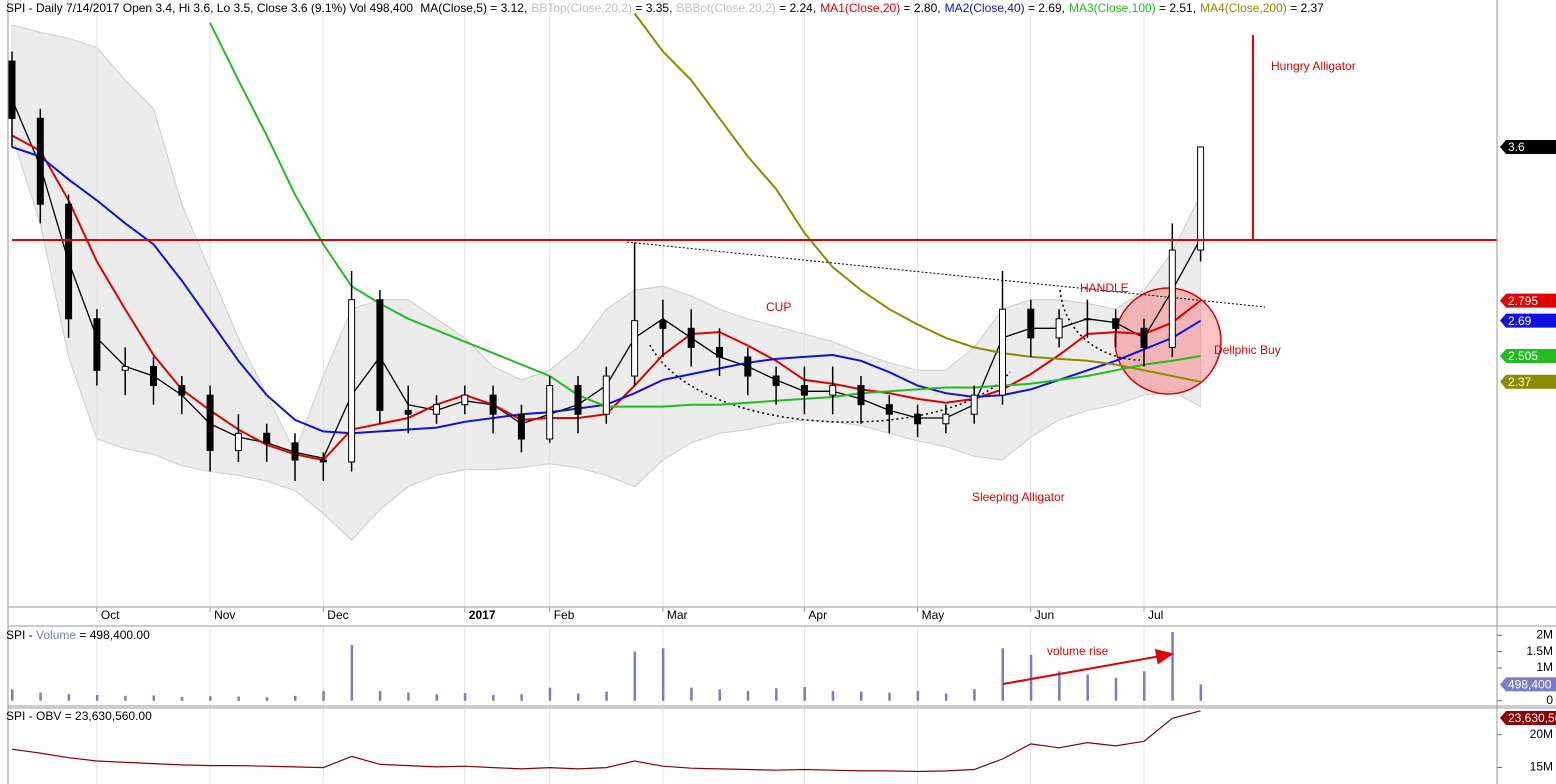 Image resolution: width=1556 pixels, height=784 pixels. I want to click on value-tag: 2.69, so click(1520, 321).